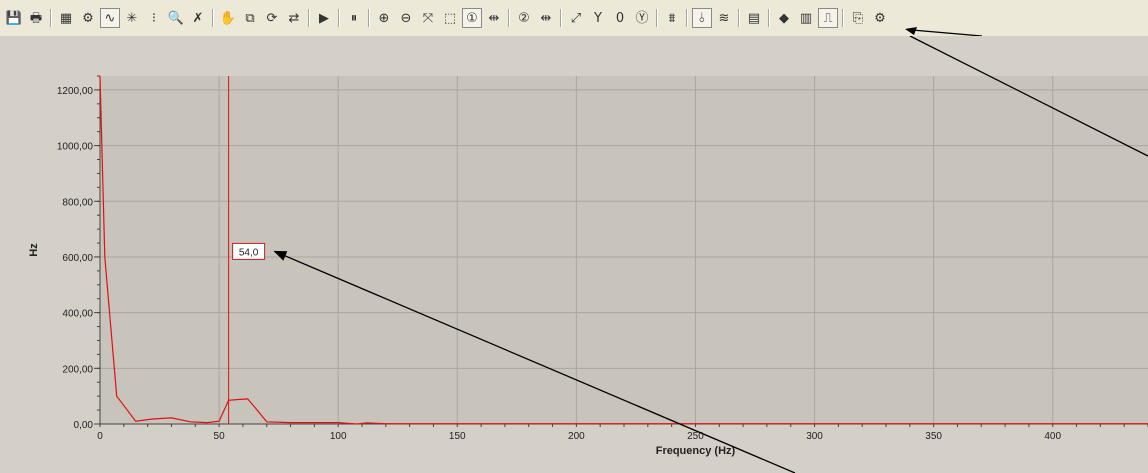  What do you see at coordinates (272, 18) in the screenshot?
I see `refresh-icon: ⟳` at bounding box center [272, 18].